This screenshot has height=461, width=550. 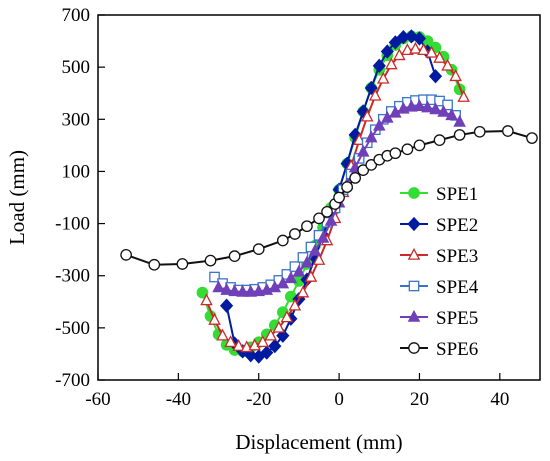 I want to click on y-tick-label: 300, so click(x=76, y=119).